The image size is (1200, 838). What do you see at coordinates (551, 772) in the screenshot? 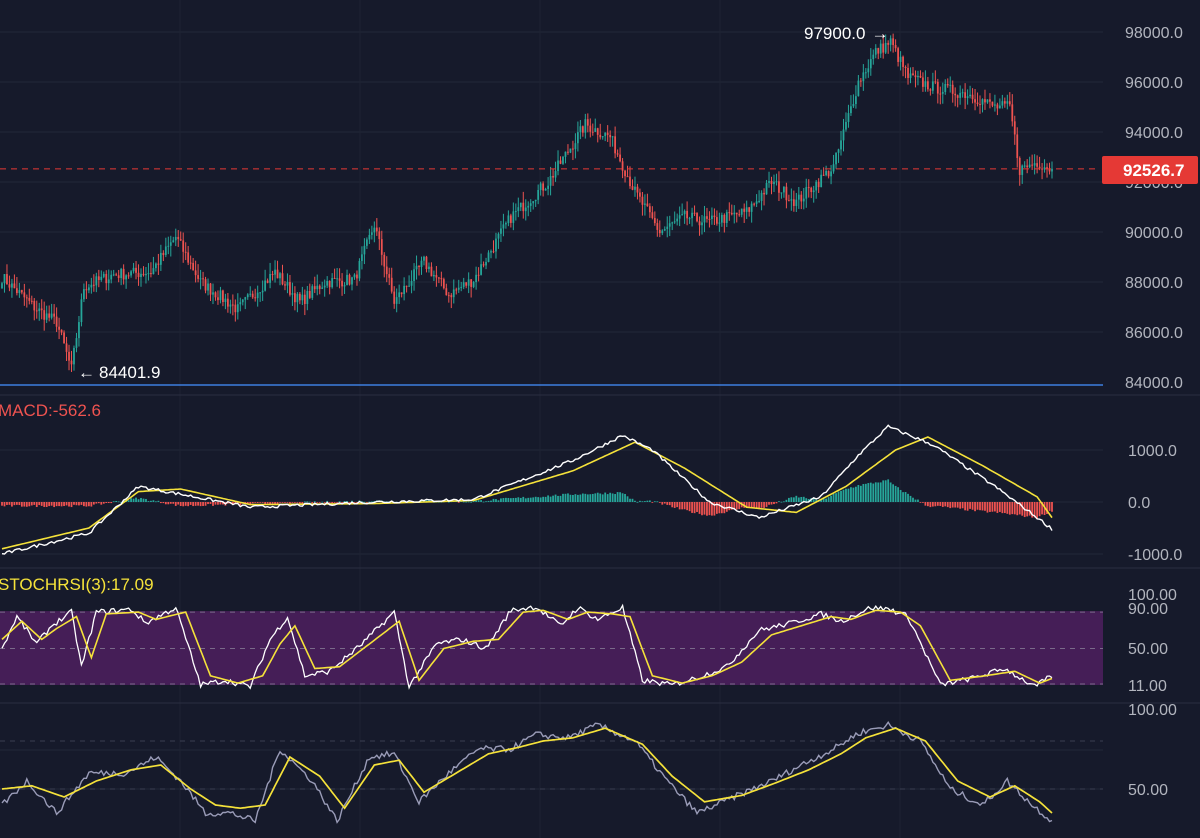
I see `bottom-indicator-panel` at bounding box center [551, 772].